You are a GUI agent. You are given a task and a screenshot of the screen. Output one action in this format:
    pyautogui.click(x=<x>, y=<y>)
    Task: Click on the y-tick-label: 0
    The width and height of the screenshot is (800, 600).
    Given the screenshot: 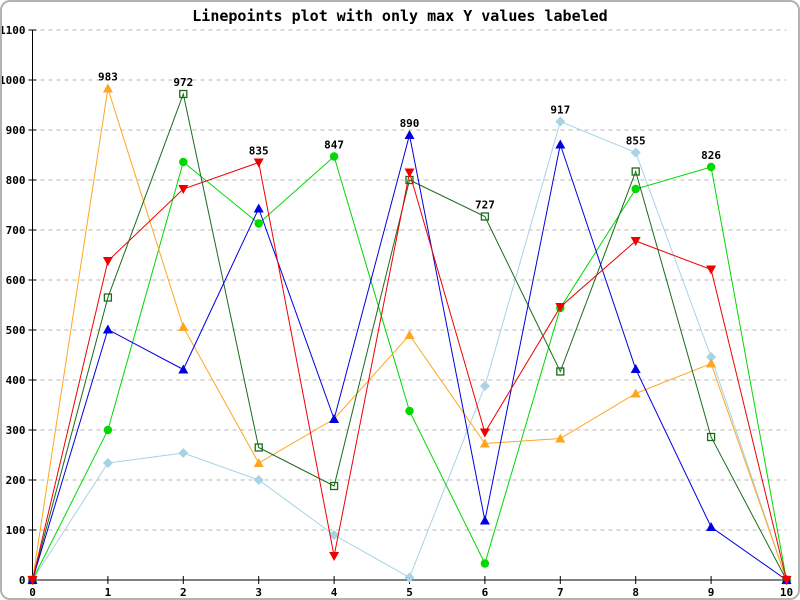 What is the action you would take?
    pyautogui.click(x=22, y=580)
    